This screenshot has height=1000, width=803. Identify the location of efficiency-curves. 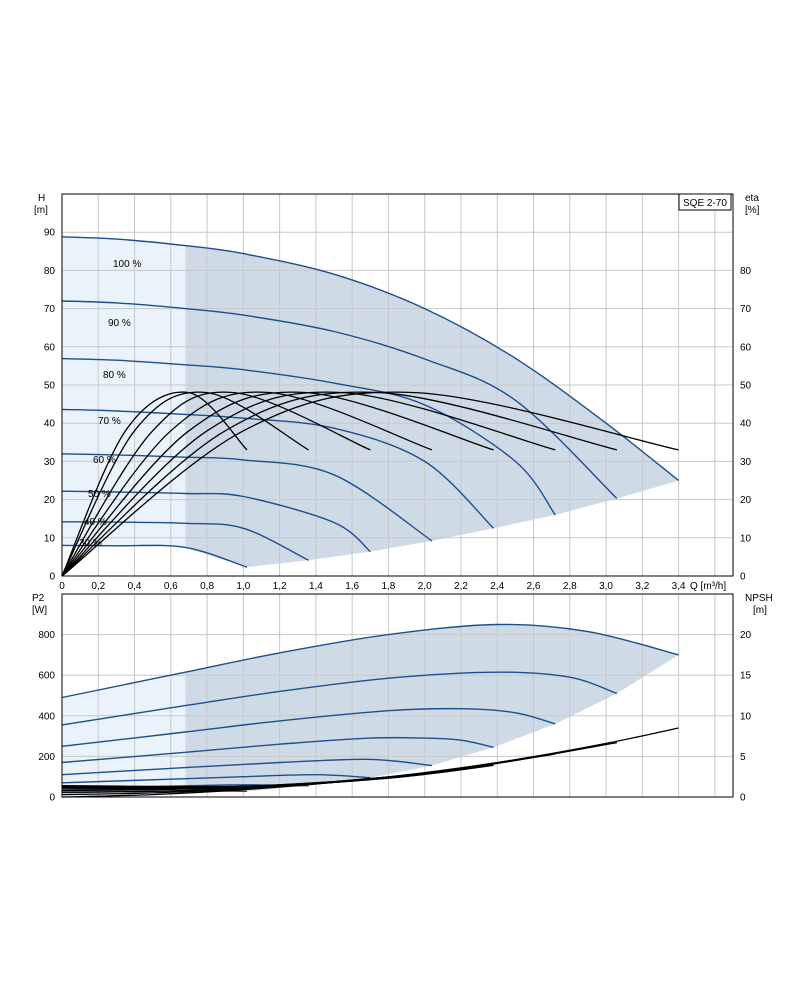
(370, 484).